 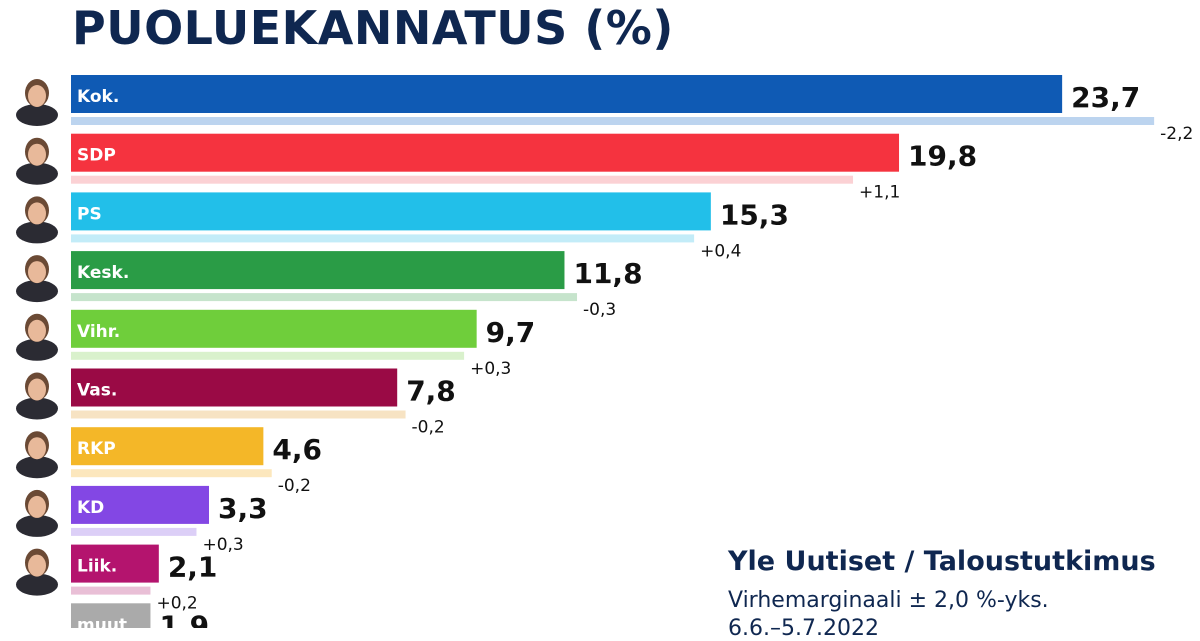 What do you see at coordinates (102, 621) in the screenshot?
I see `bar-category-label: muut` at bounding box center [102, 621].